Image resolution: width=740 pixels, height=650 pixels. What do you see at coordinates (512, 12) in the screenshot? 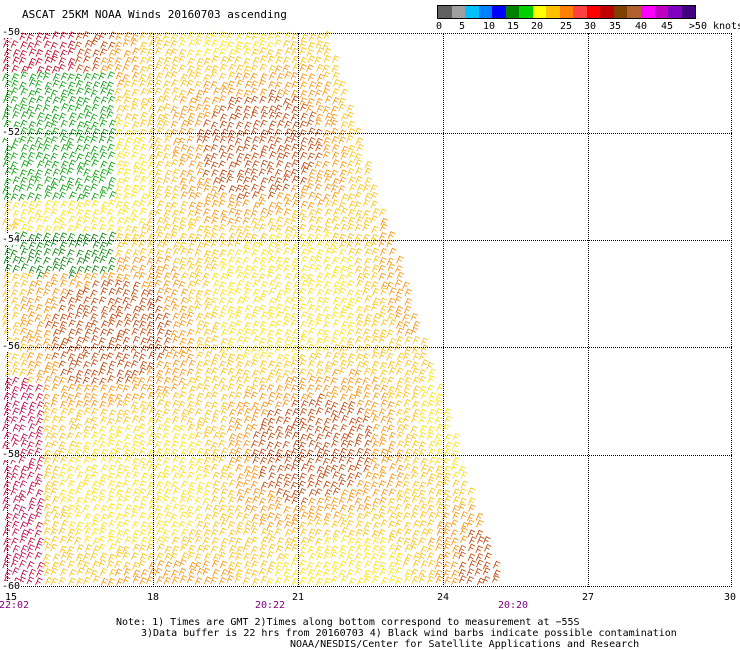
I see `colorbar-swatch` at bounding box center [512, 12].